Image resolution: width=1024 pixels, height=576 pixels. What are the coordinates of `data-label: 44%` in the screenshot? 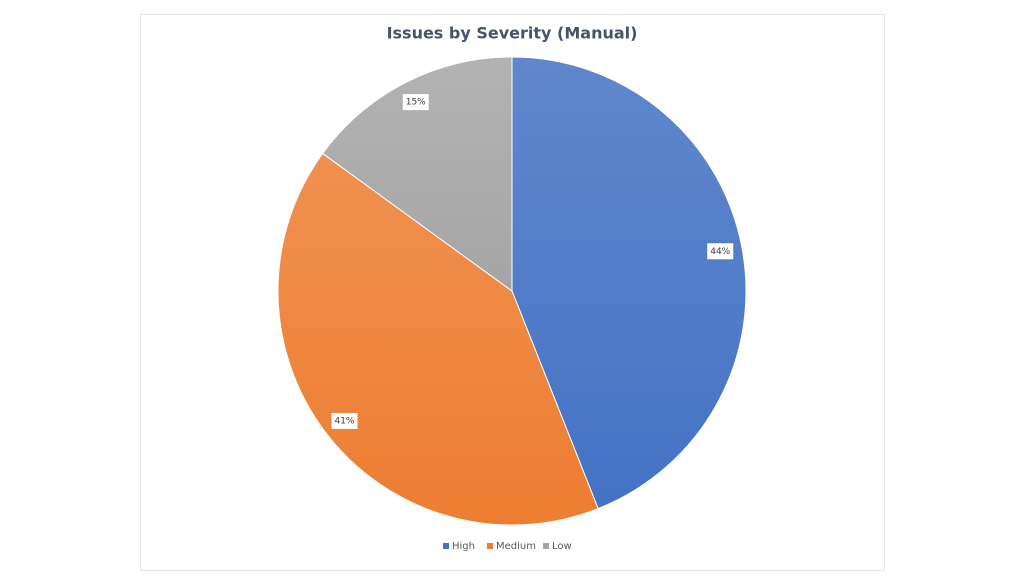 It's located at (720, 252).